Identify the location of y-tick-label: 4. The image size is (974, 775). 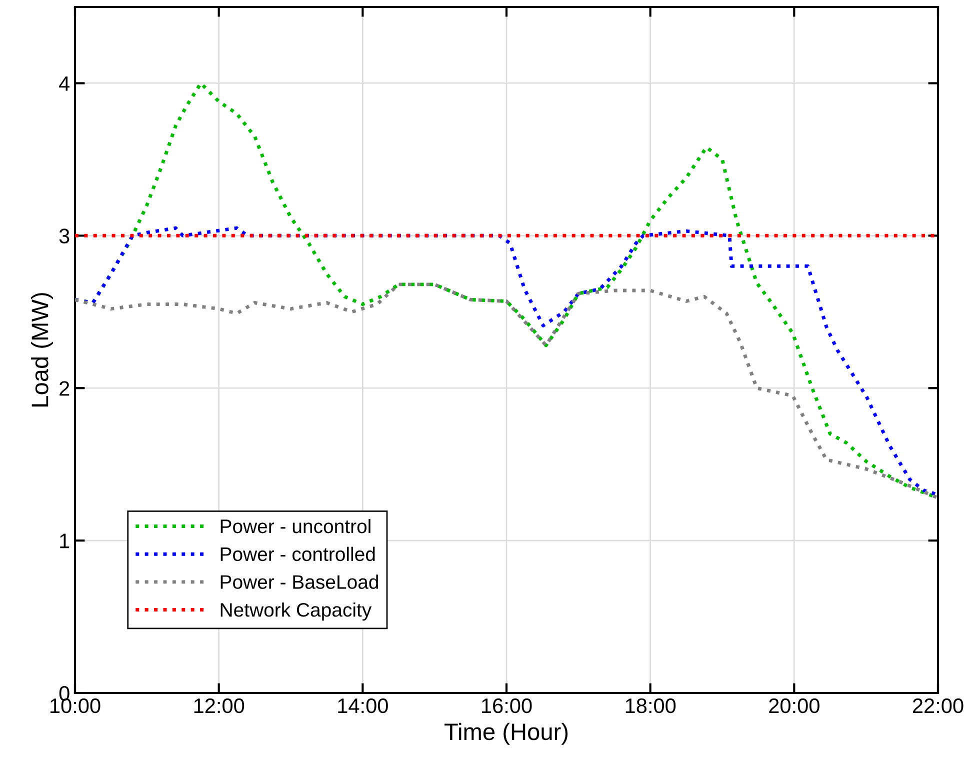
(64, 83).